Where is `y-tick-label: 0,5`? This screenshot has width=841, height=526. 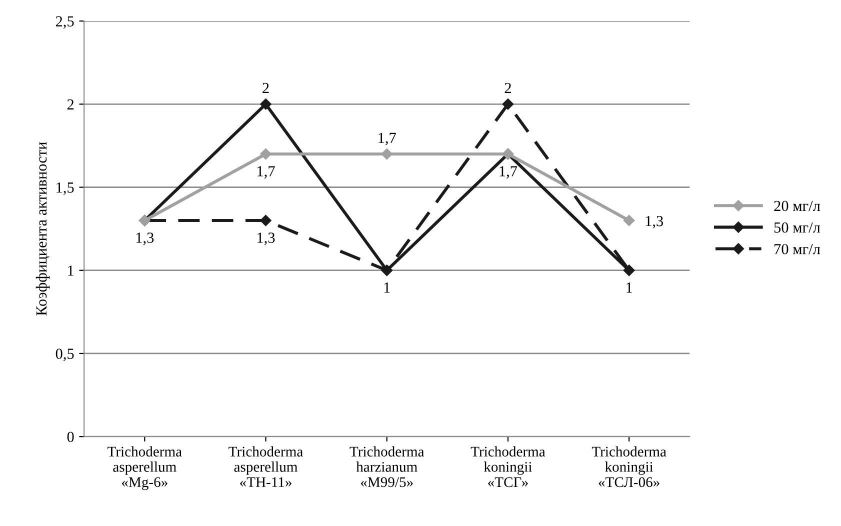
y-tick-label: 0,5 is located at coordinates (65, 355).